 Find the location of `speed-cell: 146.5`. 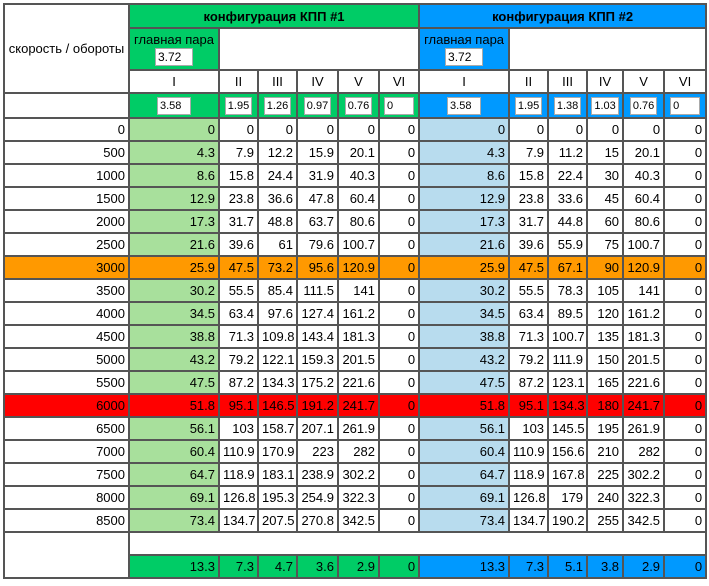

speed-cell: 146.5 is located at coordinates (277, 405).